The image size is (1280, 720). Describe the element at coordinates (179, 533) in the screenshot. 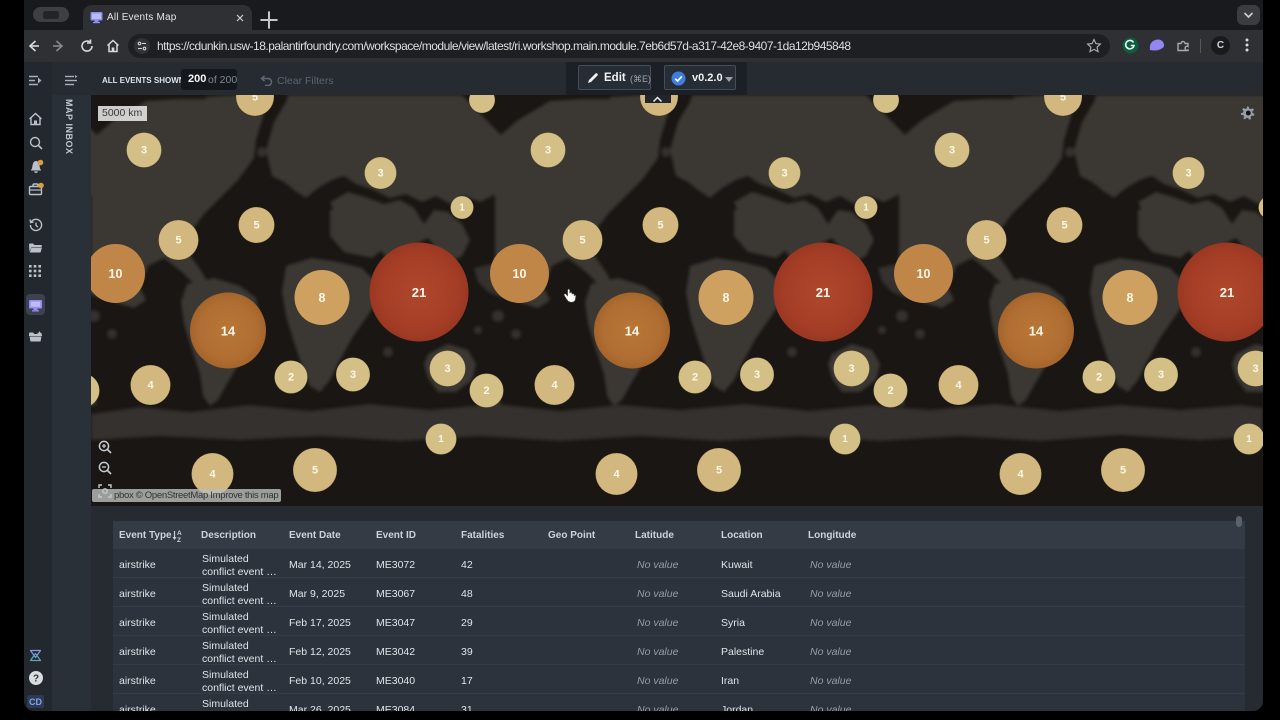

I see `svg-text: A` at that location.